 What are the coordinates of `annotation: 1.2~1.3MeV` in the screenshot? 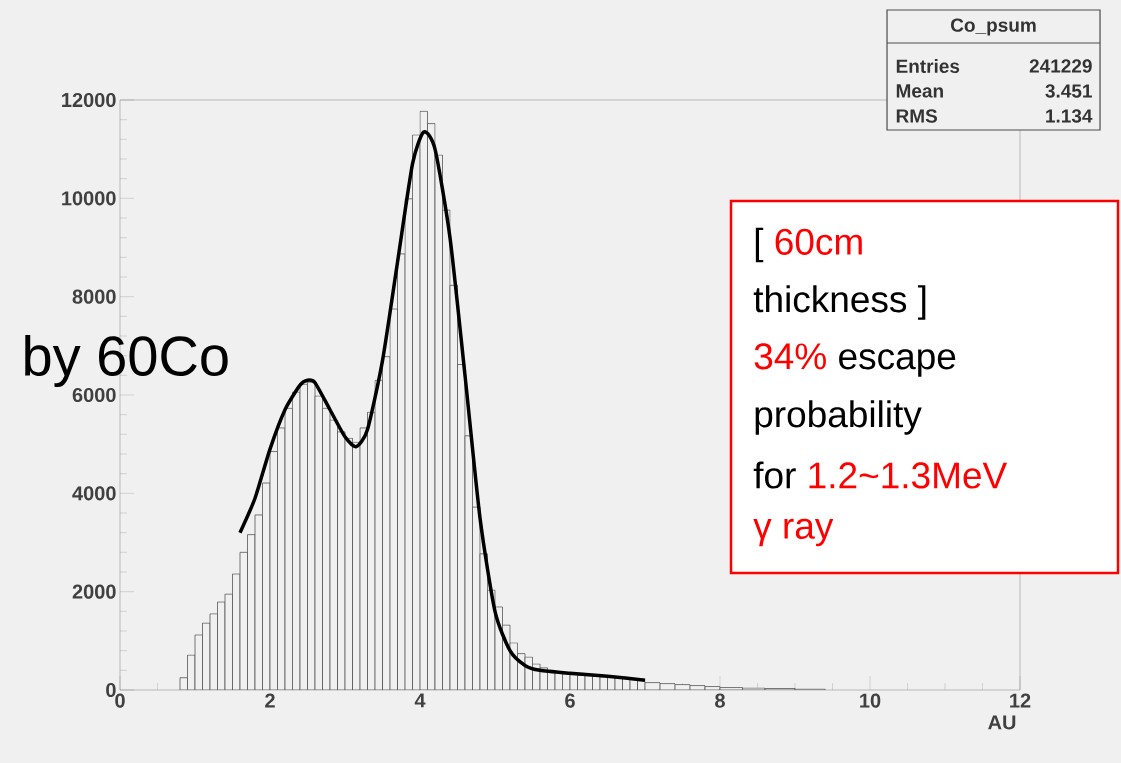 It's located at (908, 475).